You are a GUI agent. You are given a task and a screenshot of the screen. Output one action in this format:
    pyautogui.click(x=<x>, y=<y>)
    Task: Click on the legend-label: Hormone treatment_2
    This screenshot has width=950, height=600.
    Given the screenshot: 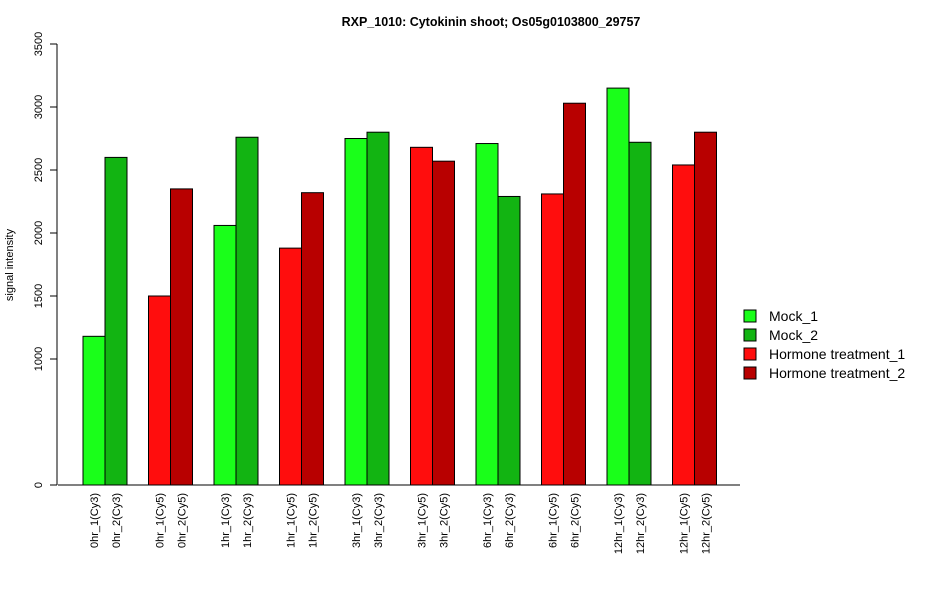 What is the action you would take?
    pyautogui.click(x=837, y=373)
    